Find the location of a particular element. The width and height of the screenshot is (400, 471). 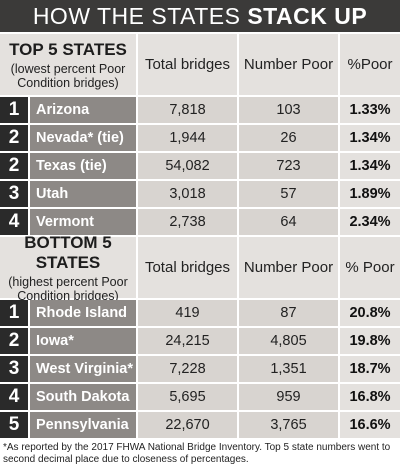

title-bar: HOW THE STATES STACK UP is located at coordinates (200, 16).